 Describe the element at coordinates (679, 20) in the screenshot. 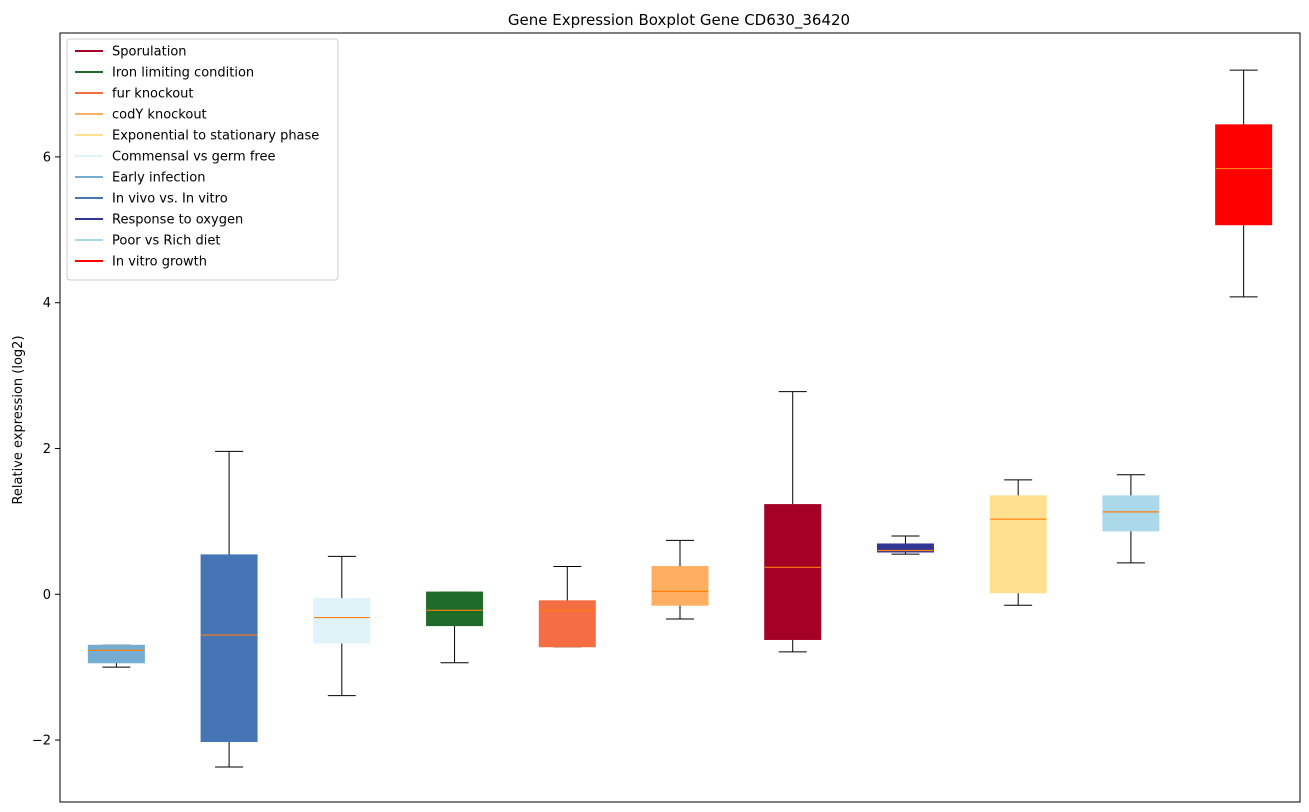

I see `chart-title: Gene Expression Boxplot Gene CD630_36420` at that location.